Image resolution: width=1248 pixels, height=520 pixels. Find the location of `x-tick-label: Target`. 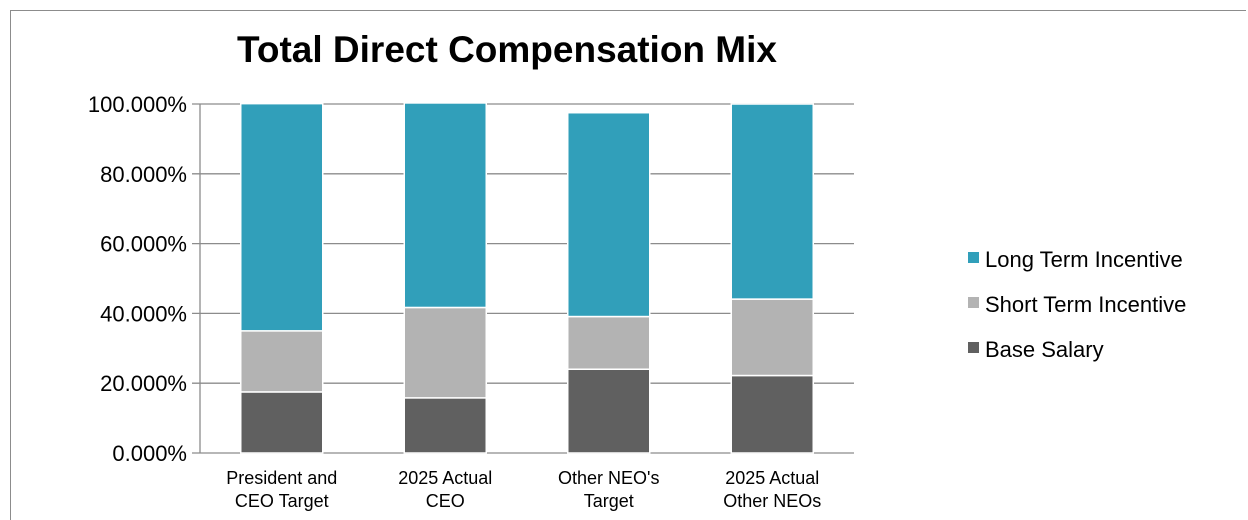

x-tick-label: Target is located at coordinates (609, 501).